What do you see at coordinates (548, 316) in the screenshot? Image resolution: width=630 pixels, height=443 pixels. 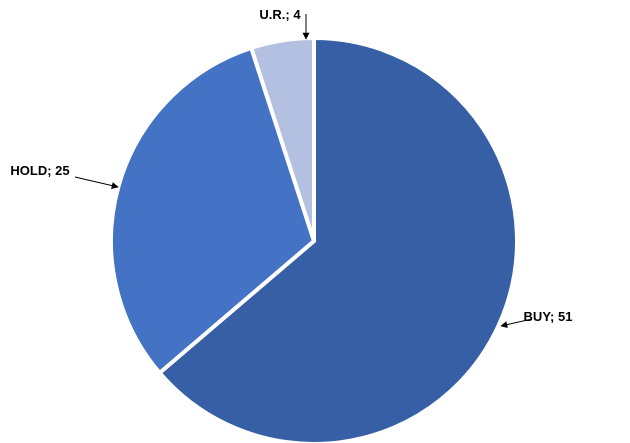 I see `data-label-buy: BUY; 51` at bounding box center [548, 316].